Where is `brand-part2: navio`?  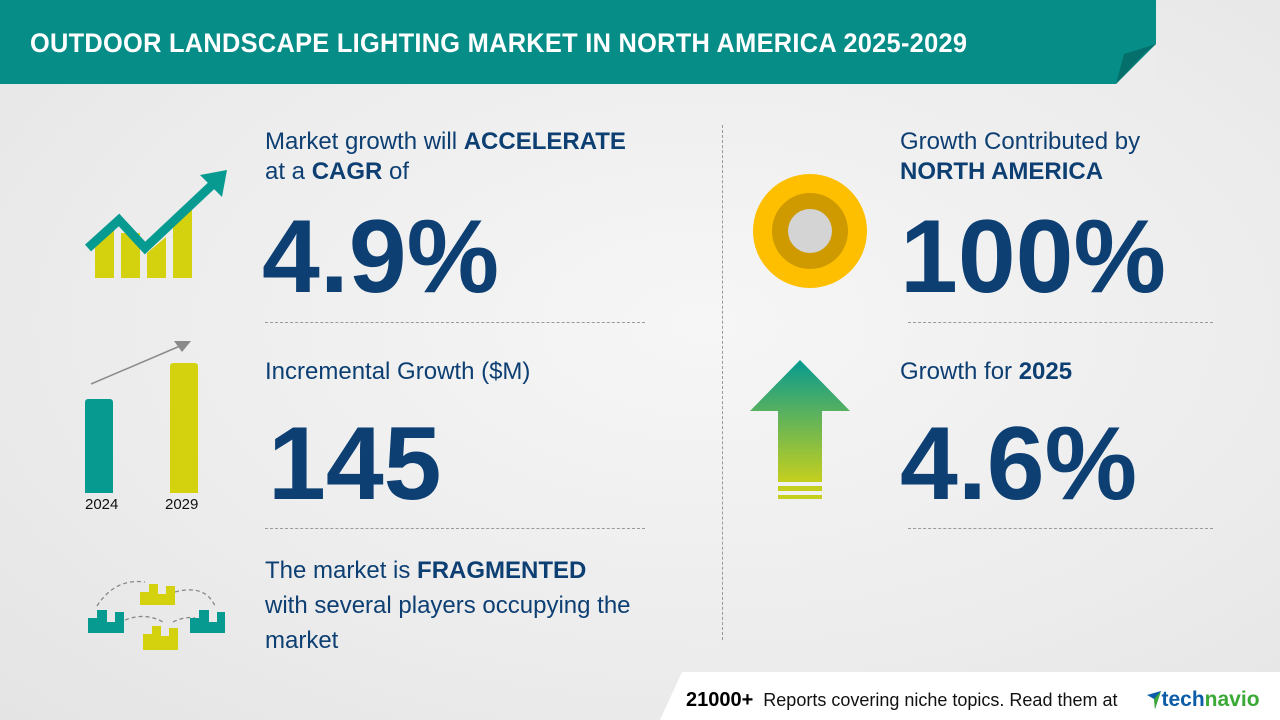
brand-part2: navio is located at coordinates (1232, 699).